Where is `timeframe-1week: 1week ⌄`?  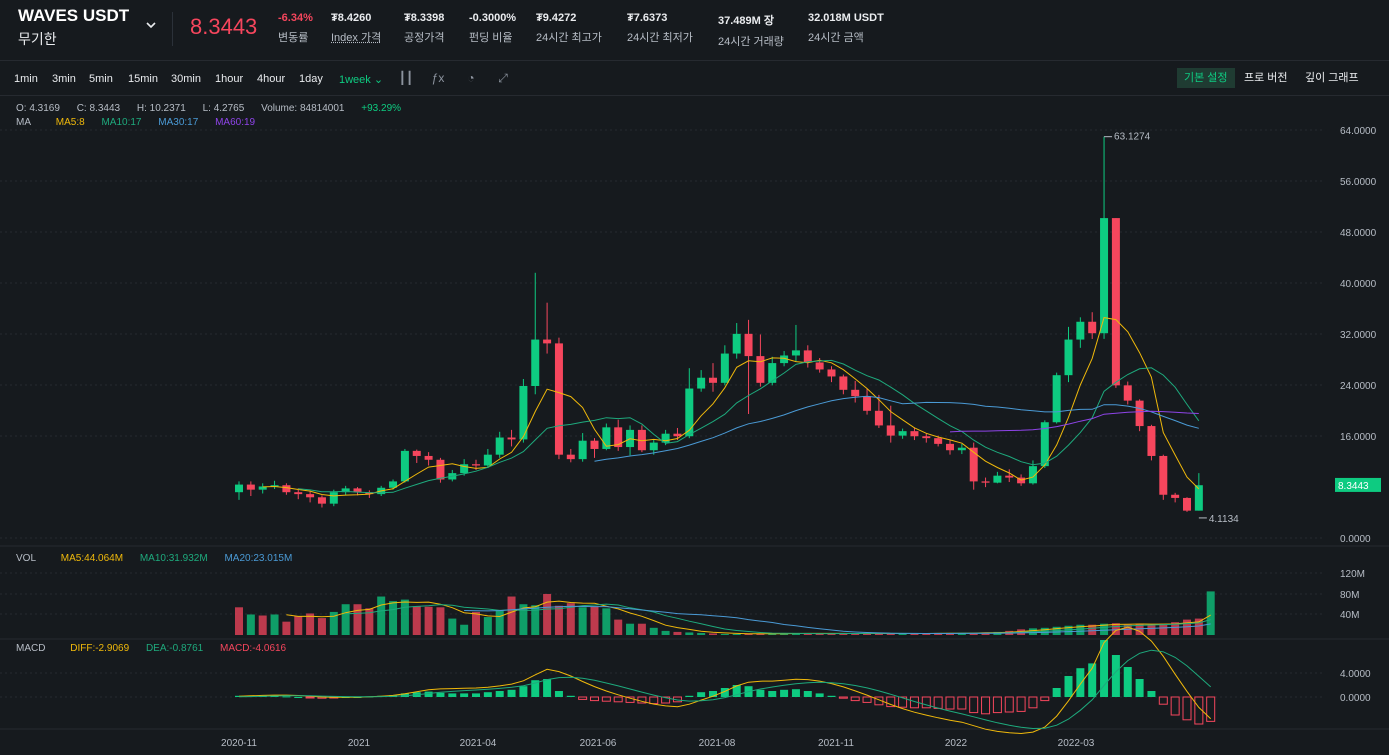
timeframe-1week: 1week ⌄ is located at coordinates (361, 80).